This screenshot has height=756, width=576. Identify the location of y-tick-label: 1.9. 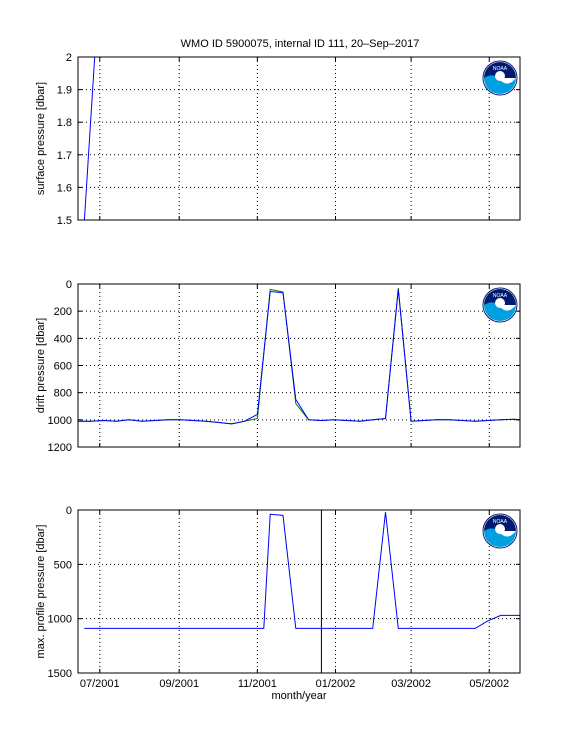
(64, 91).